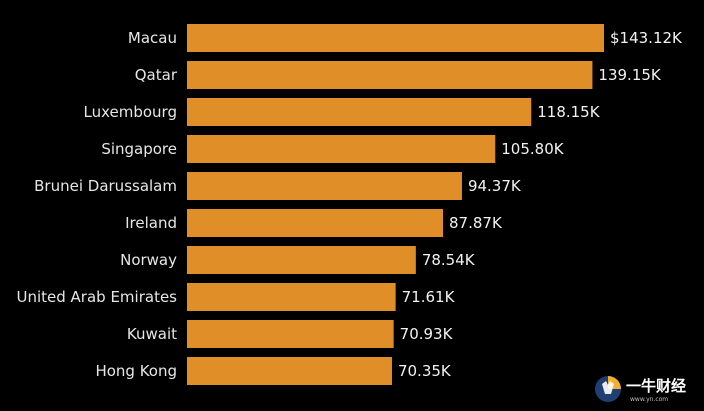 The height and width of the screenshot is (411, 704). What do you see at coordinates (156, 75) in the screenshot?
I see `category-label: Qatar` at bounding box center [156, 75].